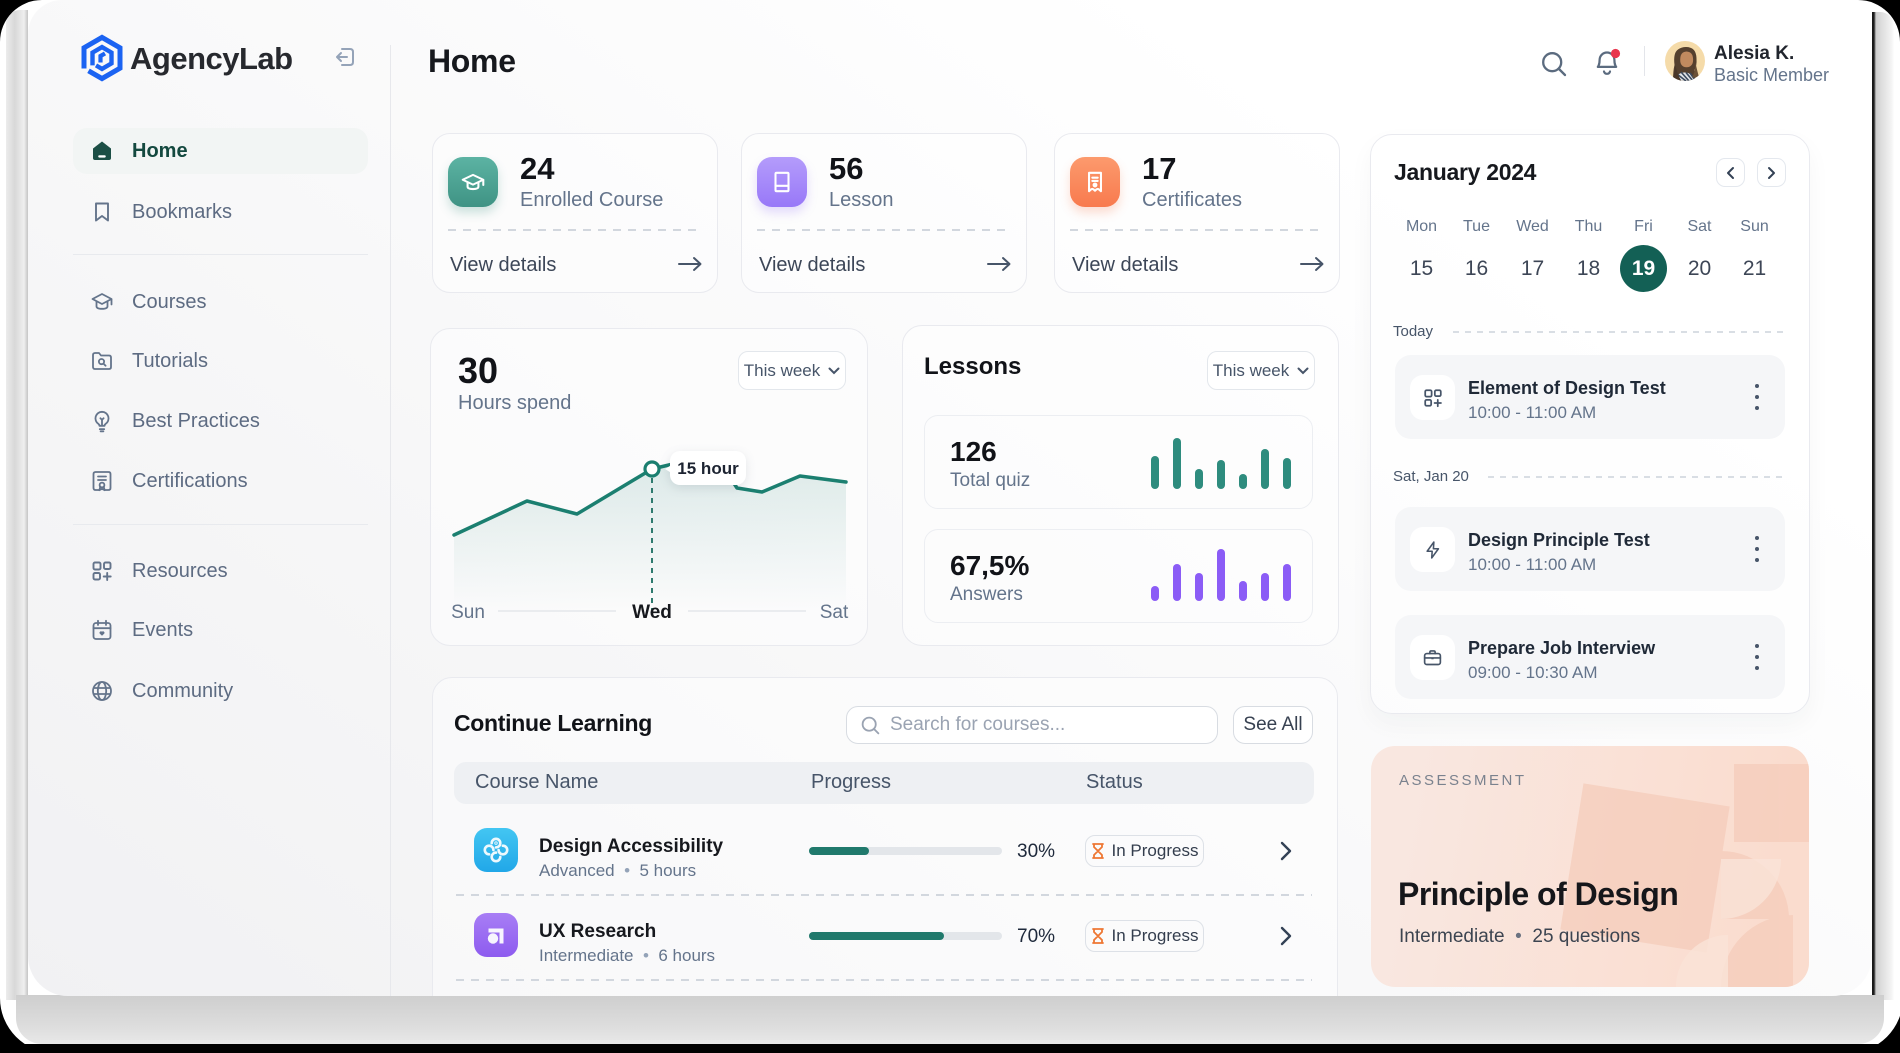  Describe the element at coordinates (708, 468) in the screenshot. I see `svg-text: 15 hour` at that location.